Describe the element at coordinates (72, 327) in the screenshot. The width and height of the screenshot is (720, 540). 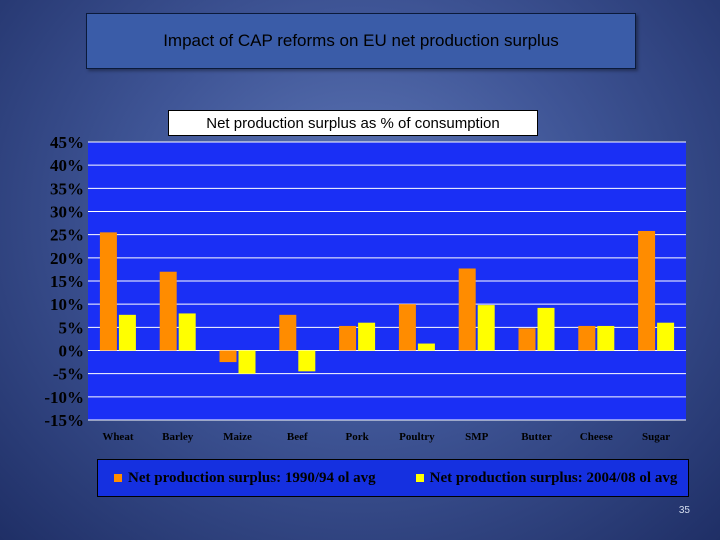
I see `y-tick-label: 5%` at that location.